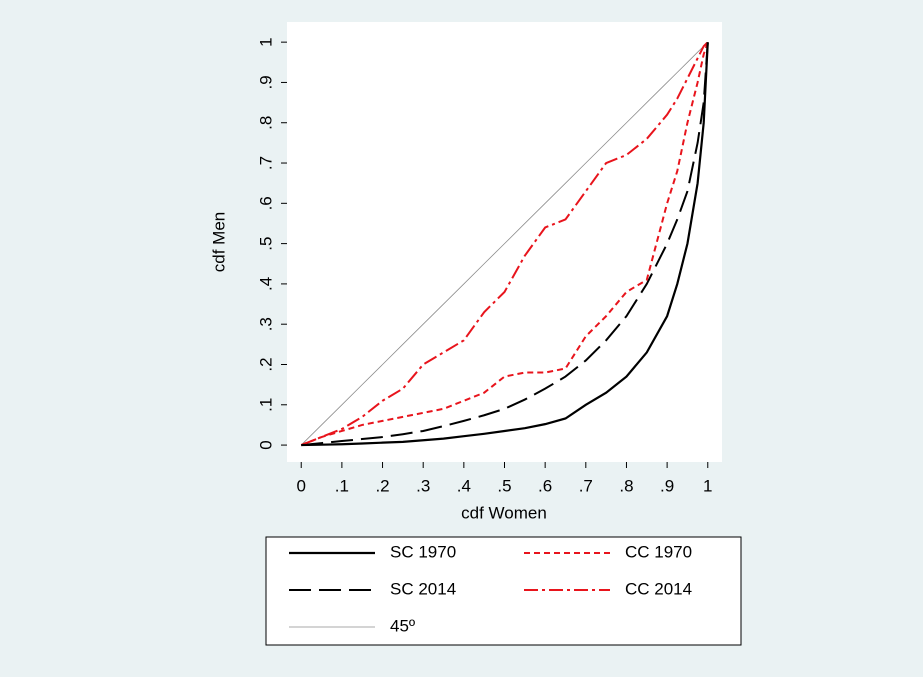 The height and width of the screenshot is (677, 923). What do you see at coordinates (545, 485) in the screenshot?
I see `x-tick-label: .6` at bounding box center [545, 485].